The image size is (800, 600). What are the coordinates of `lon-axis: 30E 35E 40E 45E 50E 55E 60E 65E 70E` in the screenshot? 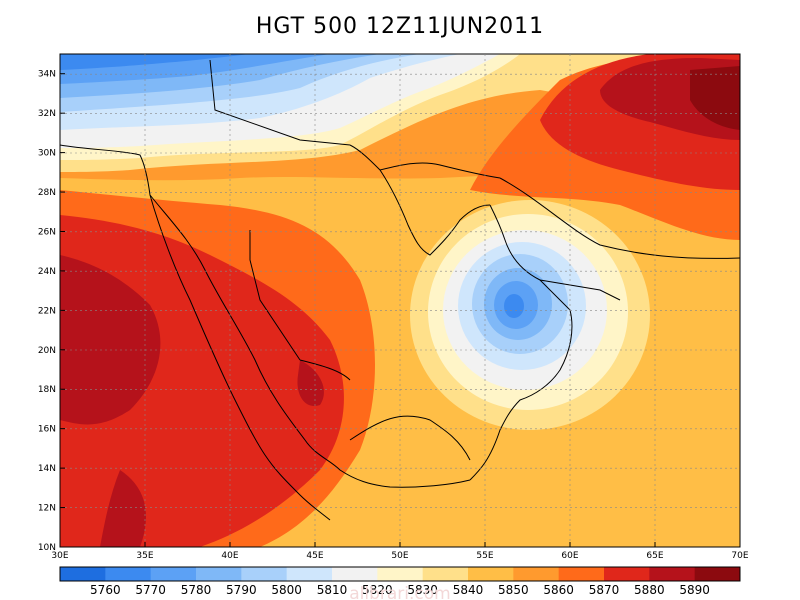 It's located at (400, 551).